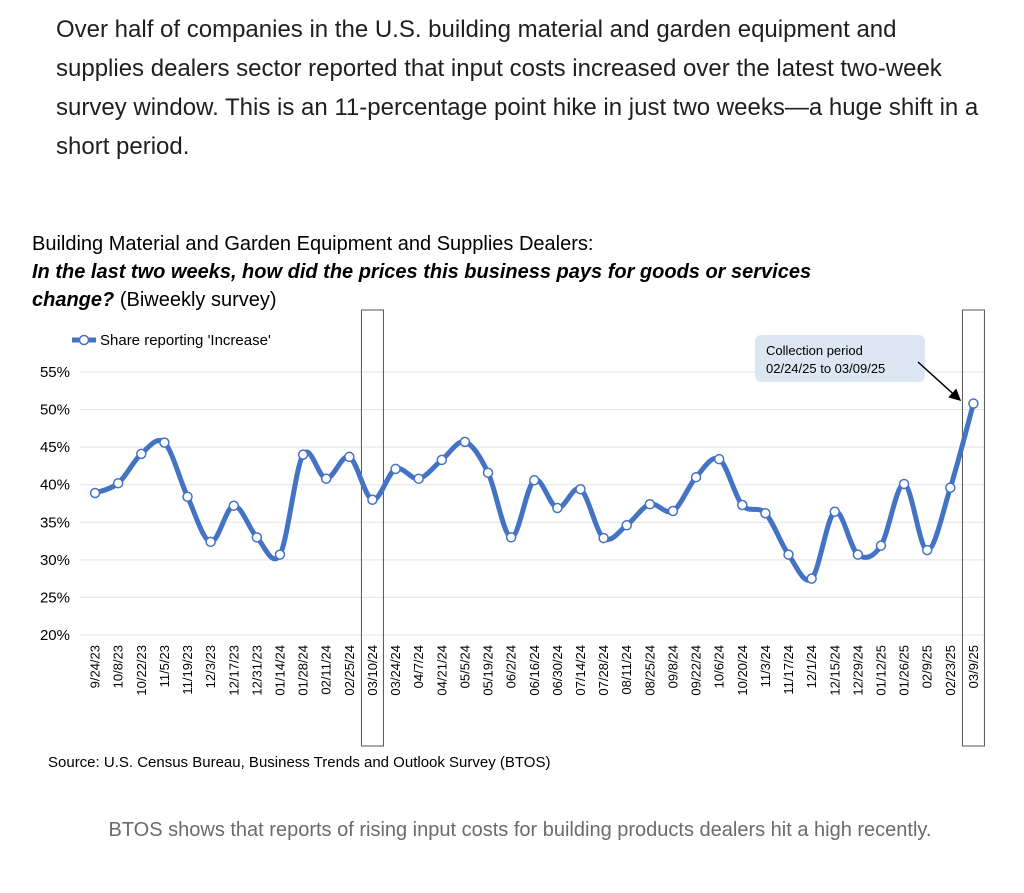  I want to click on x-tick-label: 01/14/24, so click(279, 670).